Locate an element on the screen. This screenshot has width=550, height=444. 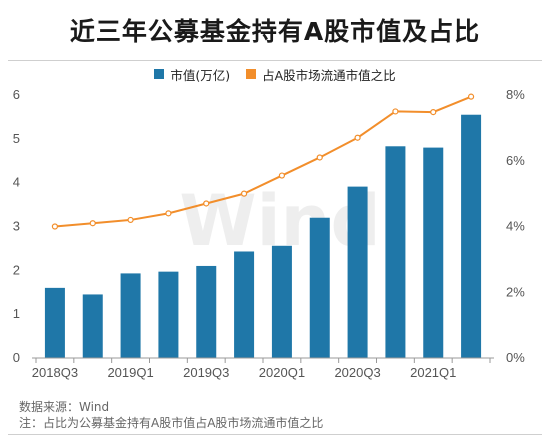
legend: 市值(万亿) 占A股市场流通市值之比 is located at coordinates (275, 74).